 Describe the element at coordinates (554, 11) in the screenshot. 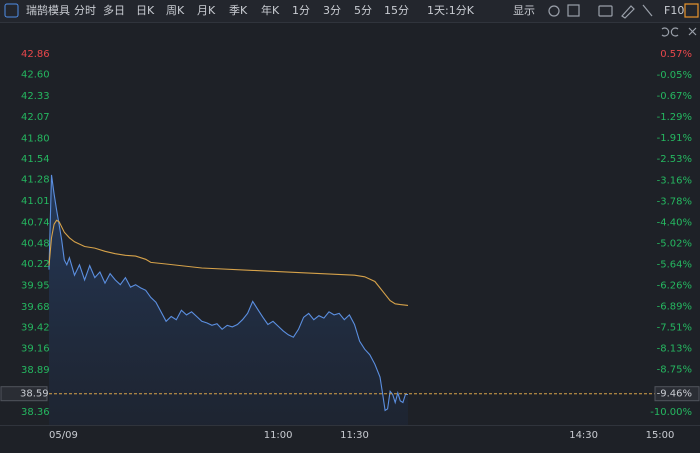

I see `settings-icon` at that location.